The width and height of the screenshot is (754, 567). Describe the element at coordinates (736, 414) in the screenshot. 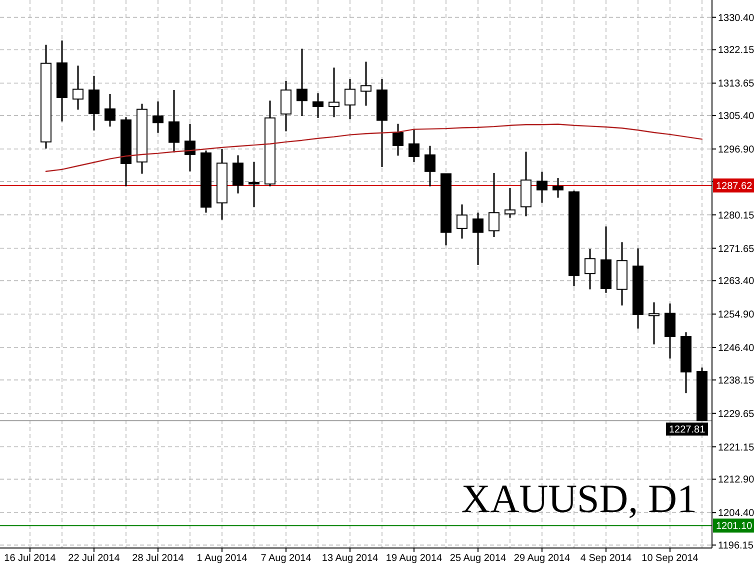

I see `y-tick-label: 1229.65` at that location.